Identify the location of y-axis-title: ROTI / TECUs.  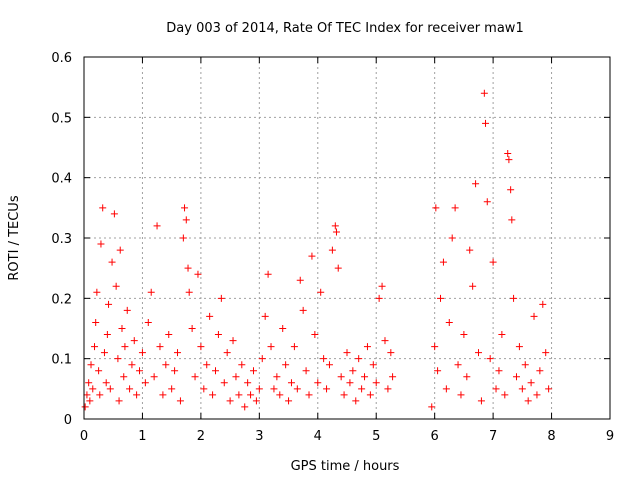
(14, 237).